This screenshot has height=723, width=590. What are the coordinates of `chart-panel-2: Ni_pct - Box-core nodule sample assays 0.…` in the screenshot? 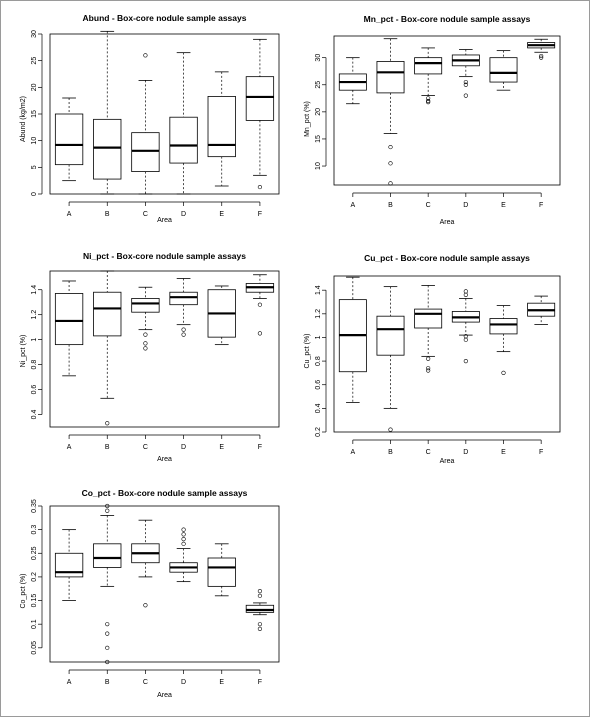 It's located at (150, 357).